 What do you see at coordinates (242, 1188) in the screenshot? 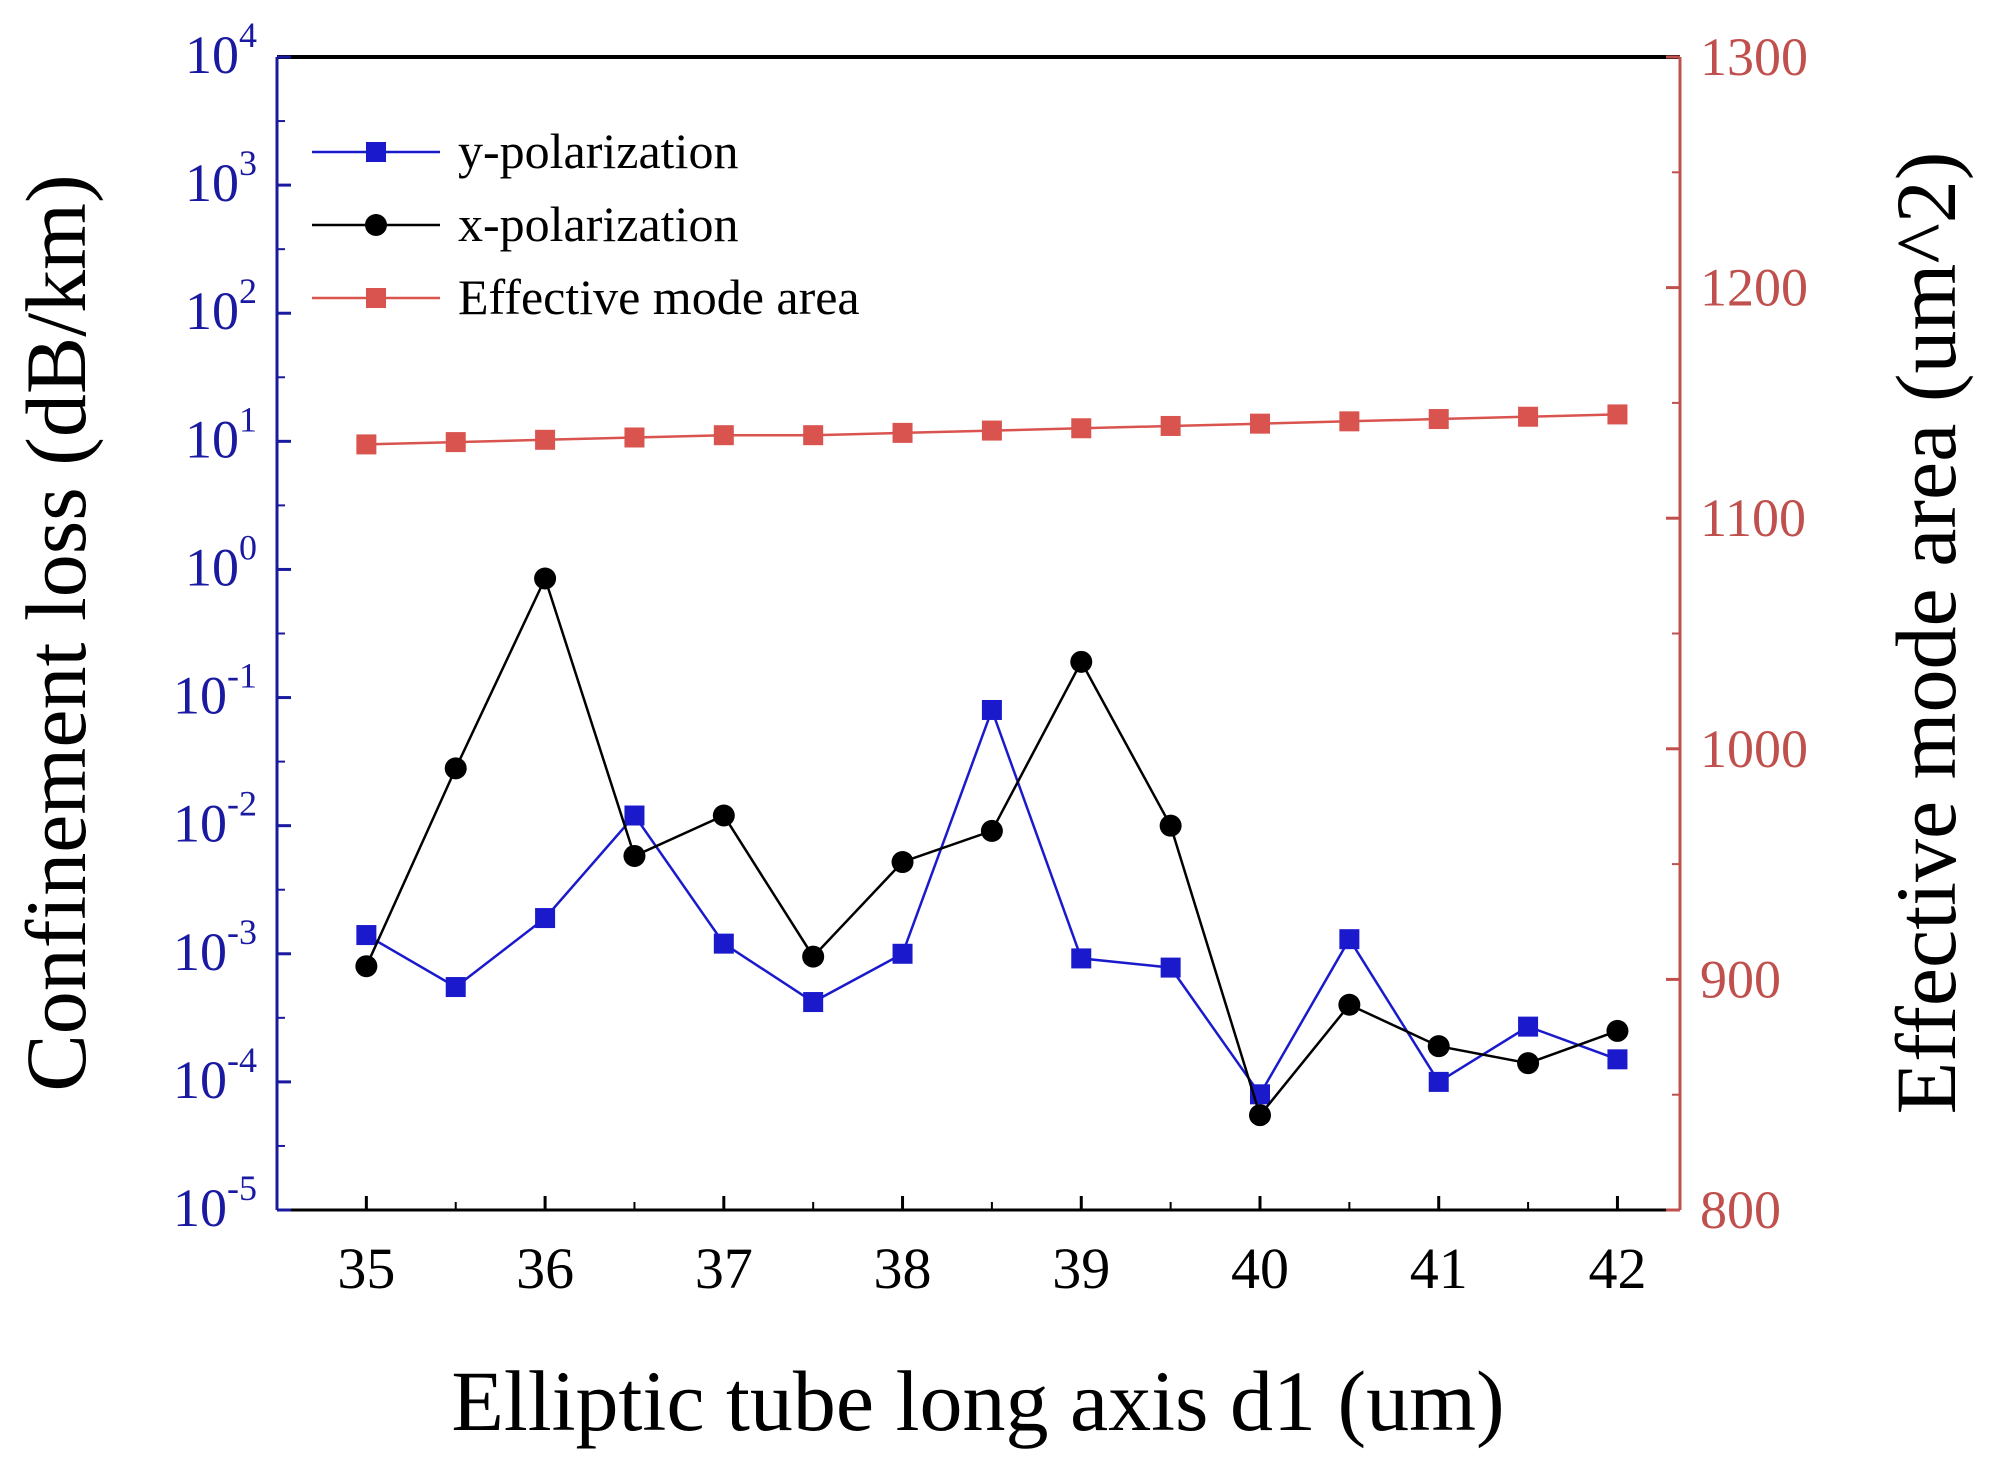
I see `left-tick-exponent: -5` at bounding box center [242, 1188].